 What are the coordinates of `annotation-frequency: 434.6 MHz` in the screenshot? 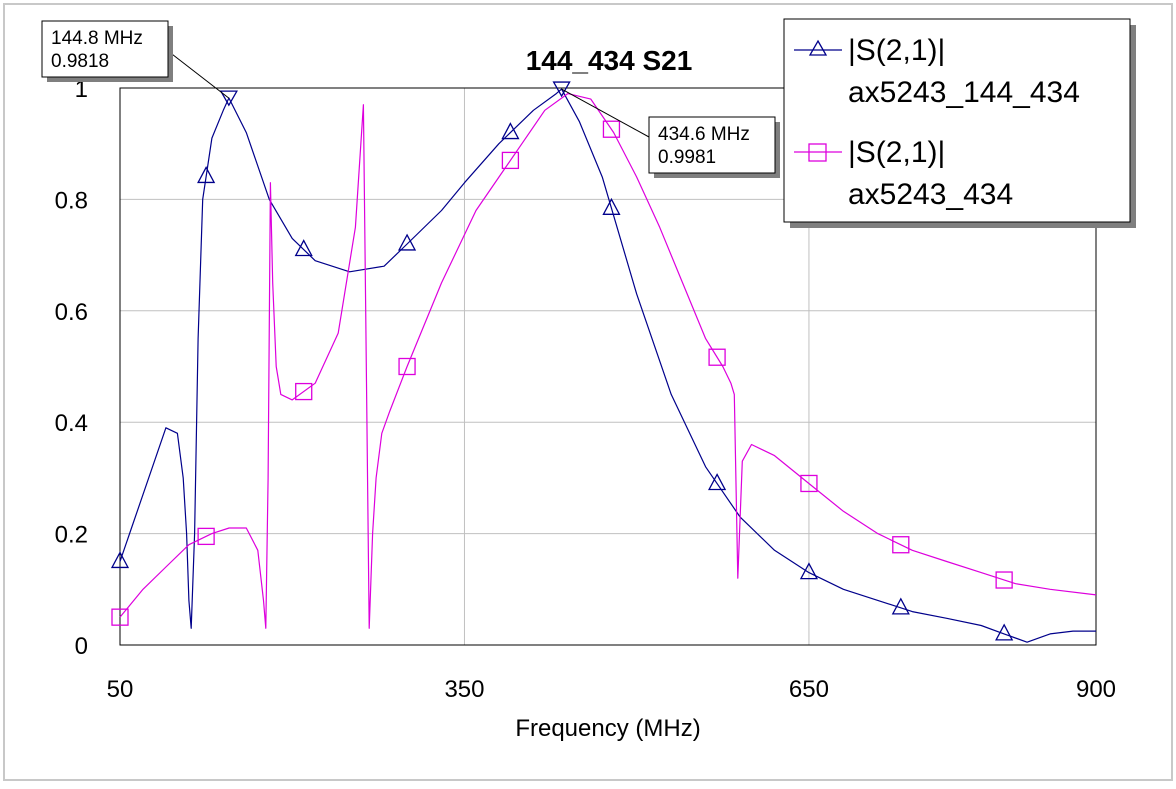 It's located at (704, 134).